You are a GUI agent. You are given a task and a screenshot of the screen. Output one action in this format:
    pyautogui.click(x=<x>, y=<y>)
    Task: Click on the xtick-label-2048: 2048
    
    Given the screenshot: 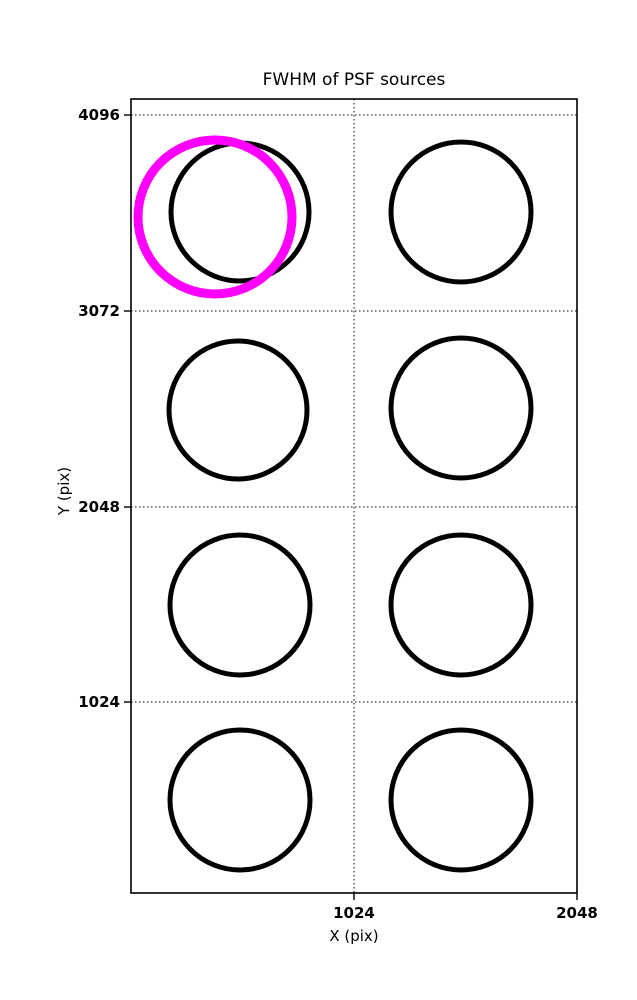 What is the action you would take?
    pyautogui.click(x=577, y=913)
    